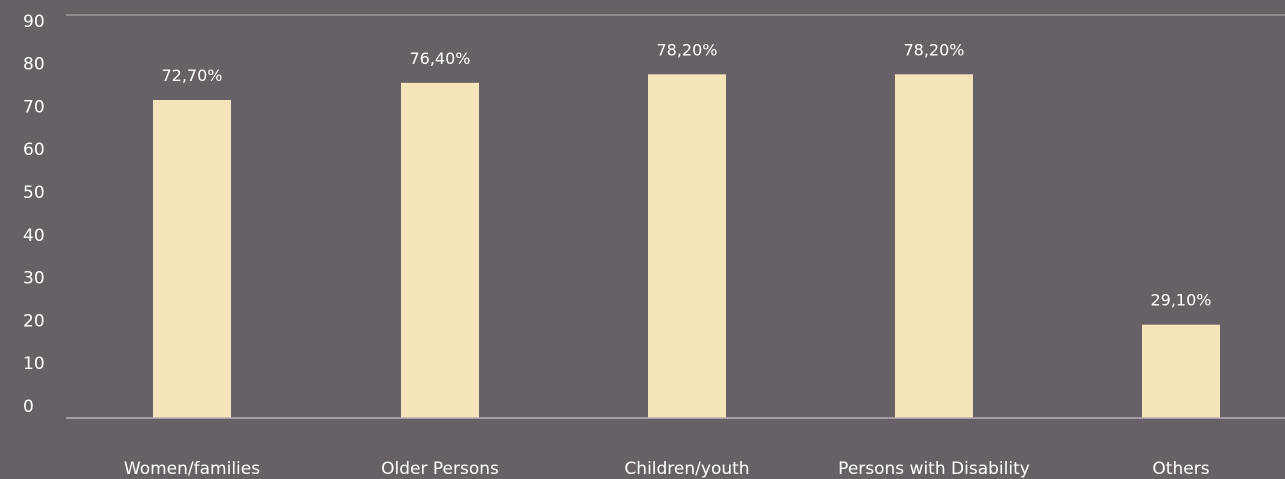  What do you see at coordinates (34, 65) in the screenshot?
I see `y-tick-label: 80` at bounding box center [34, 65].